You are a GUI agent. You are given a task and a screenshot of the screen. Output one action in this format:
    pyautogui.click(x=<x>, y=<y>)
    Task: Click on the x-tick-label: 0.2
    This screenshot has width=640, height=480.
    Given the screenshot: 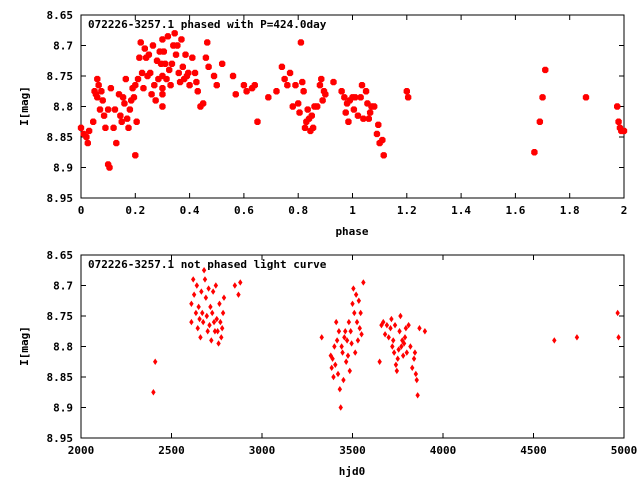 What is the action you would take?
    pyautogui.click(x=135, y=210)
    